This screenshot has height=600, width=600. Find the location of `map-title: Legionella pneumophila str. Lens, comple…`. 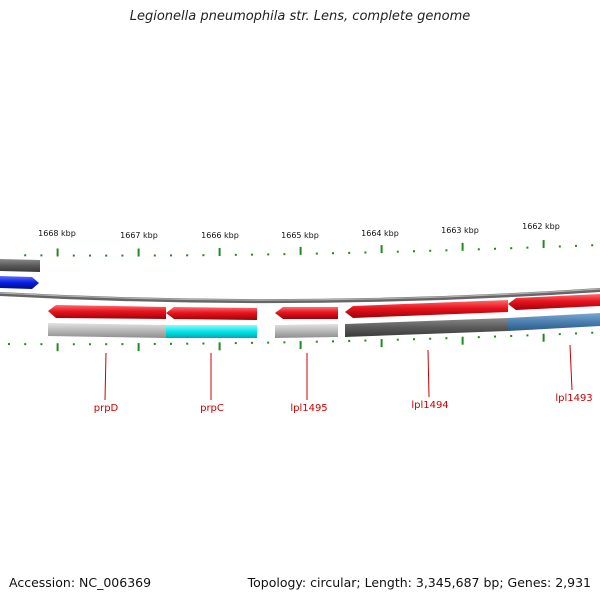

map-title: Legionella pneumophila str. Lens, comple… is located at coordinates (300, 16).